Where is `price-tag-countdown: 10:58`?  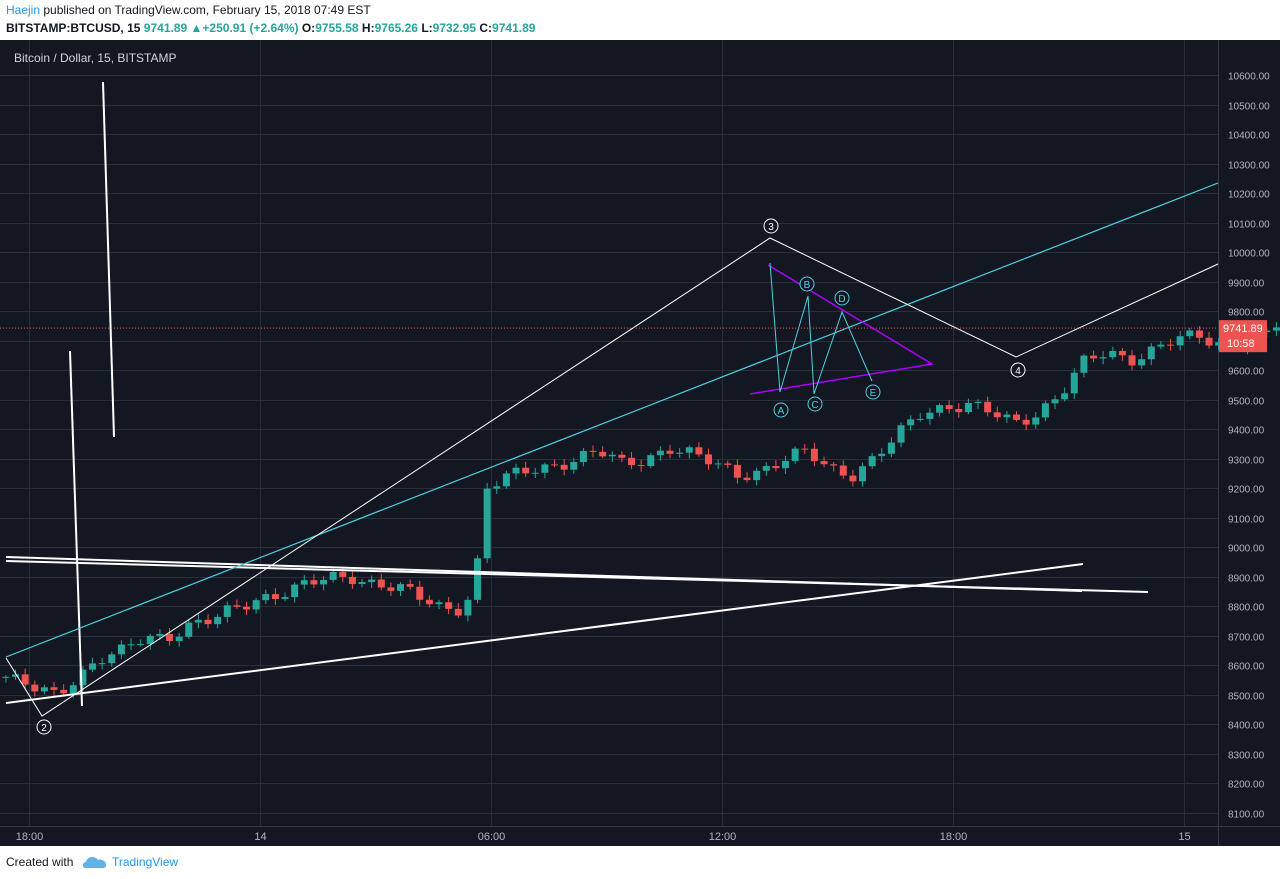
price-tag-countdown: 10:58 is located at coordinates (1241, 344).